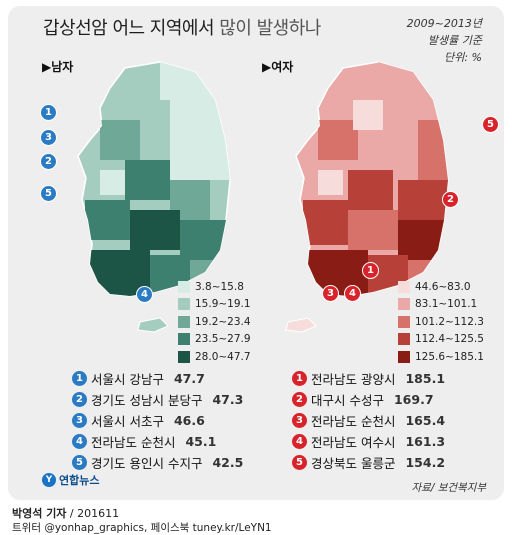 This screenshot has width=512, height=535. I want to click on infographic-title: 갑상선암 어느 지역에서 많이 발생하나, so click(182, 27).